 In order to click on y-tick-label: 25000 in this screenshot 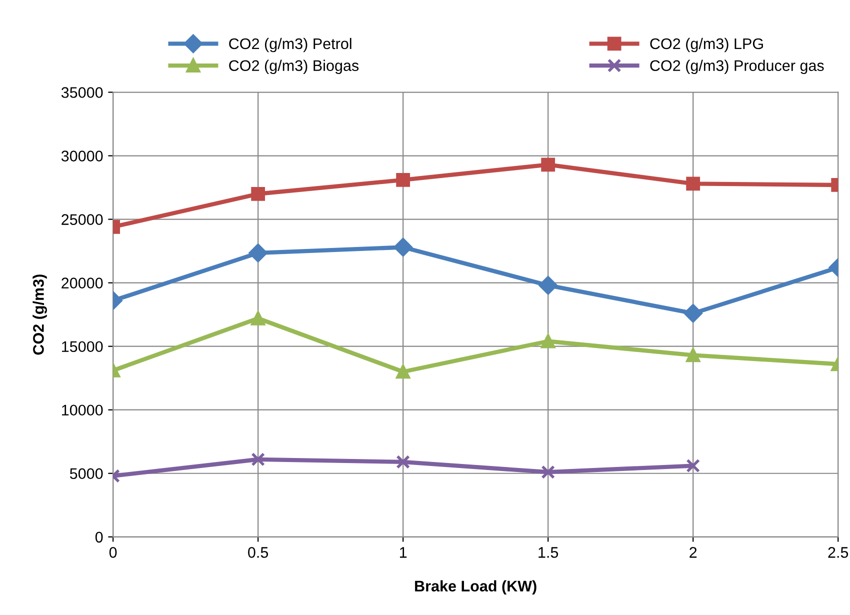, I will do `click(82, 219)`.